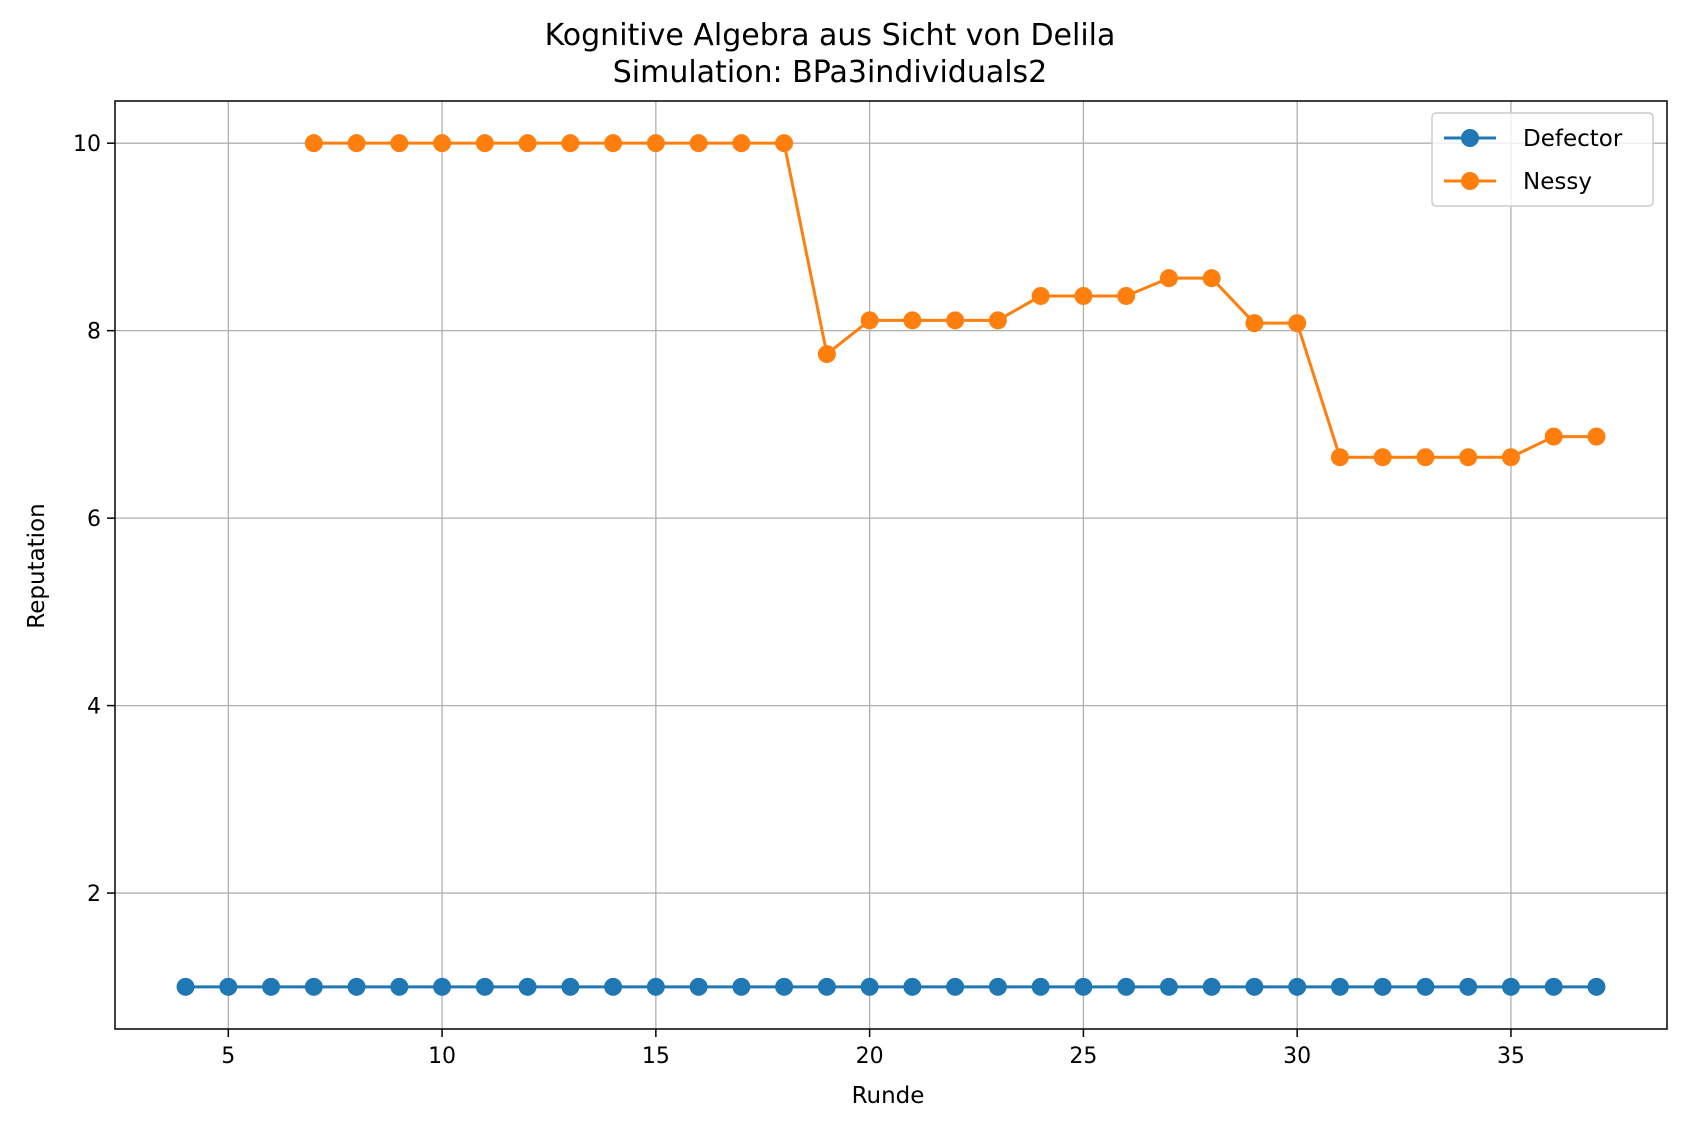 The height and width of the screenshot is (1131, 1683). Describe the element at coordinates (442, 1056) in the screenshot. I see `x-tick-label: 10` at that location.